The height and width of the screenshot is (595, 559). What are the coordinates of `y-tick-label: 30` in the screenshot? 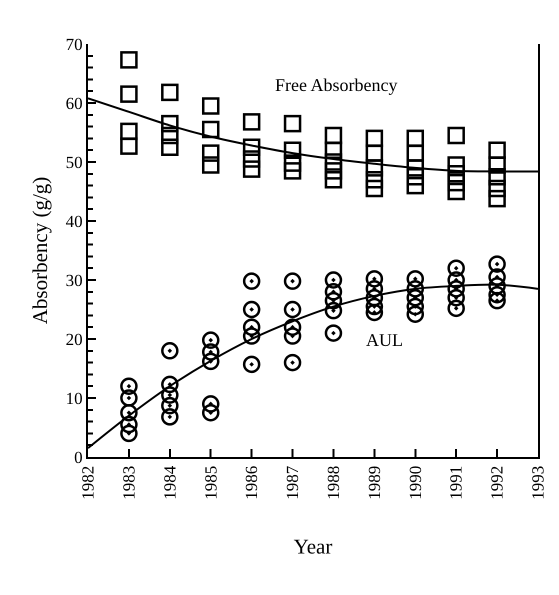 It's located at (74, 280).